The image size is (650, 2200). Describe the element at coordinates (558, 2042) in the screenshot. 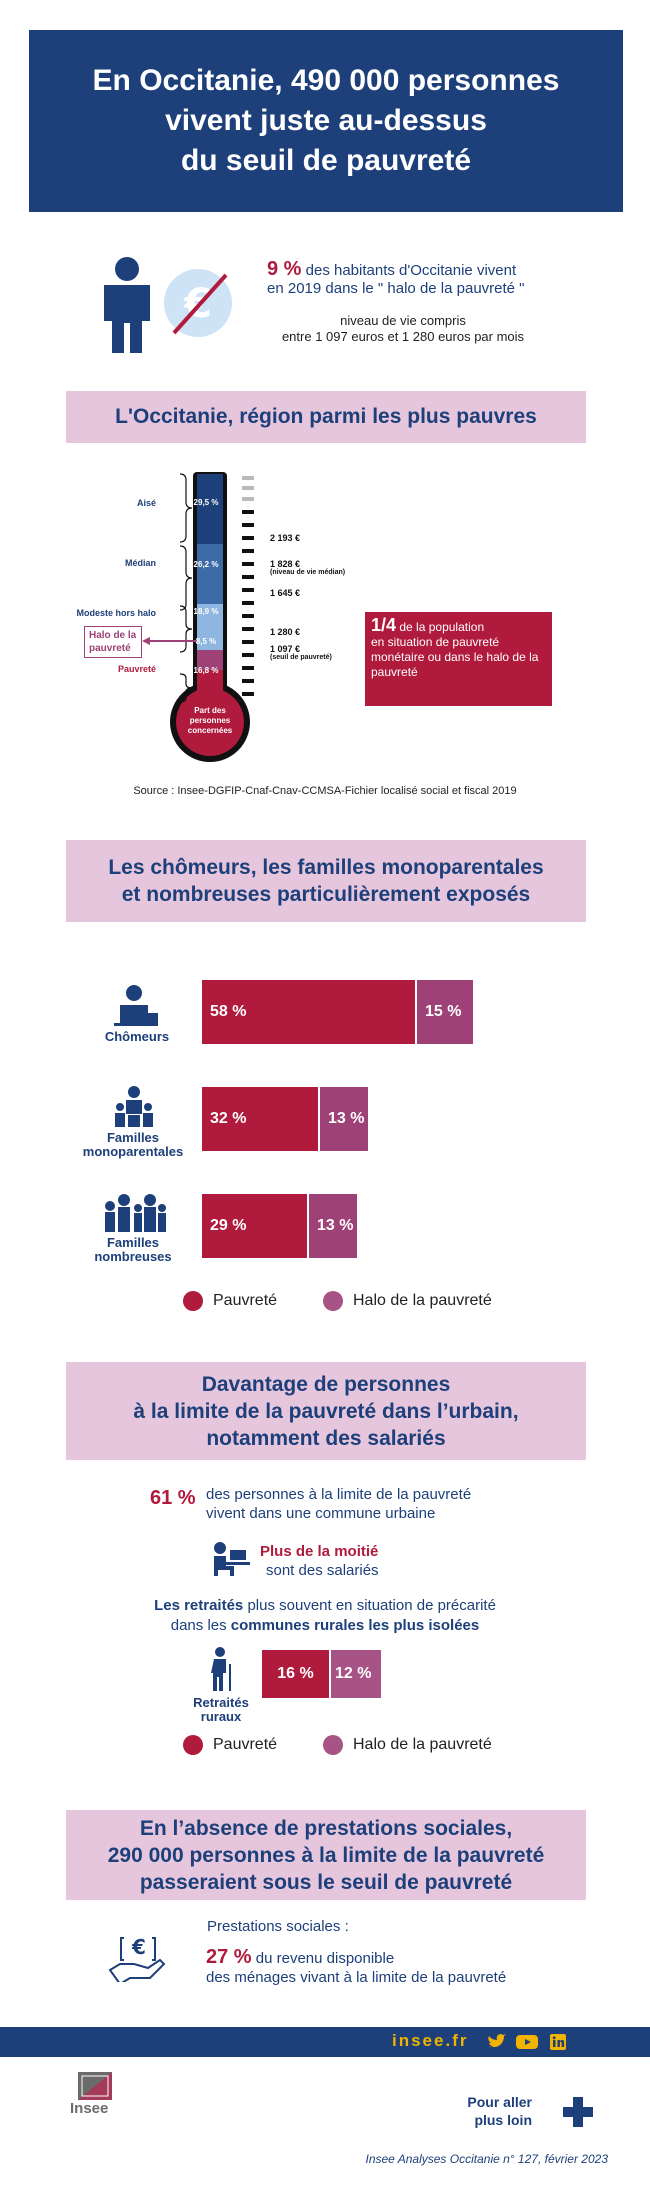

I see `linkedin-icon` at that location.